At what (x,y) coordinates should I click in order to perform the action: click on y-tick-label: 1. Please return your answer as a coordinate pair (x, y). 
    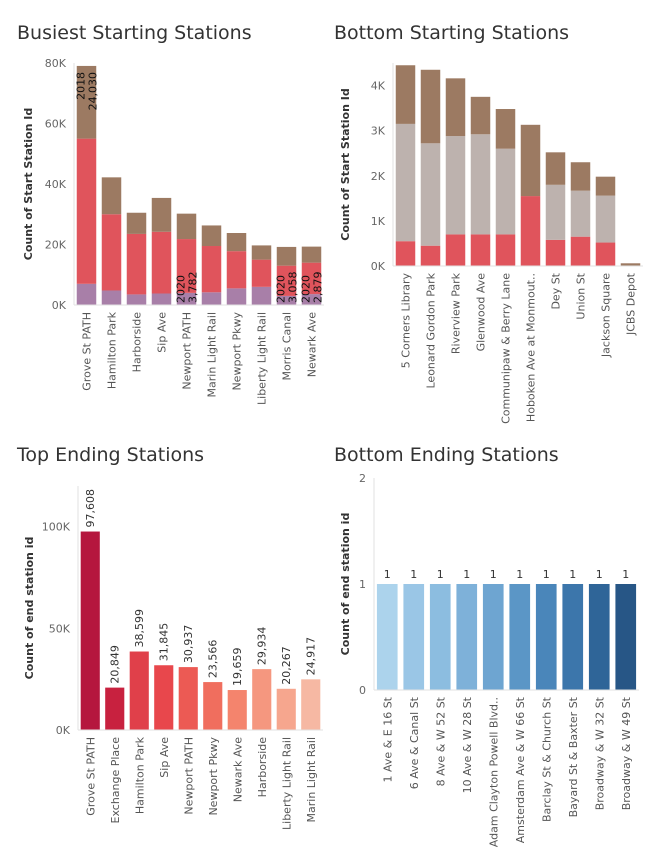
    Looking at the image, I should click on (362, 584).